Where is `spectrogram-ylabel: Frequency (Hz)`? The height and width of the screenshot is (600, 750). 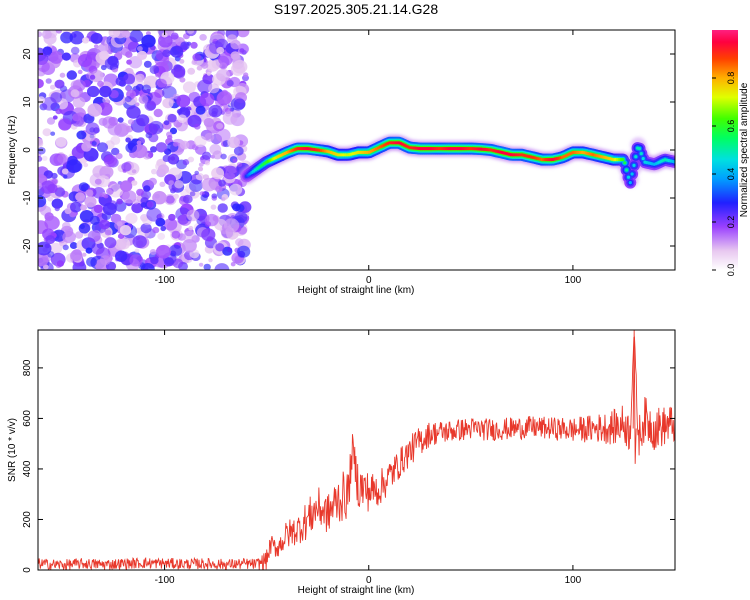 spectrogram-ylabel: Frequency (Hz) is located at coordinates (12, 150).